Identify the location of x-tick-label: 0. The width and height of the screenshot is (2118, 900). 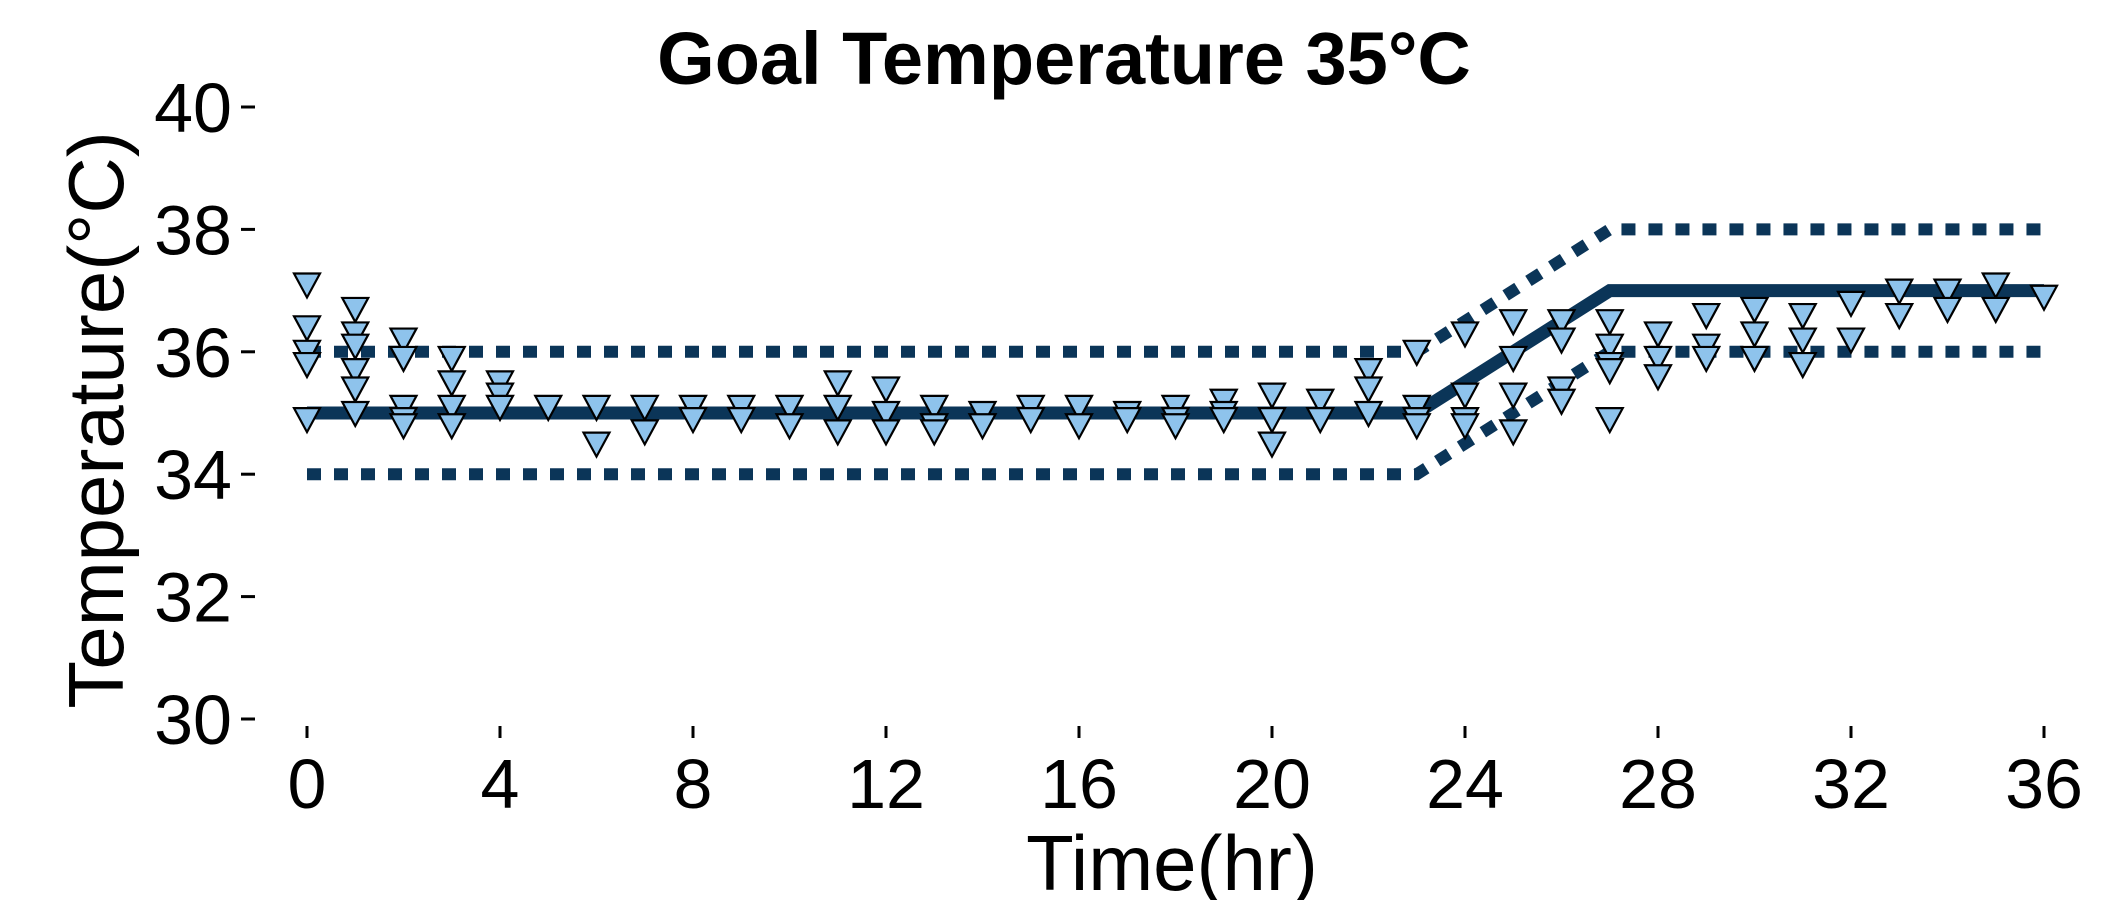
(307, 784).